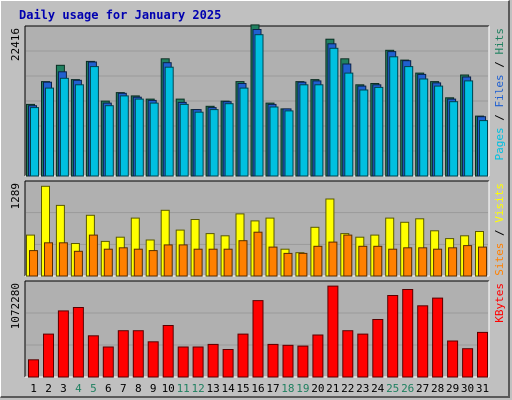 The height and width of the screenshot is (400, 512). What do you see at coordinates (33, 388) in the screenshot?
I see `x-tick-label-day-1: 1` at bounding box center [33, 388].